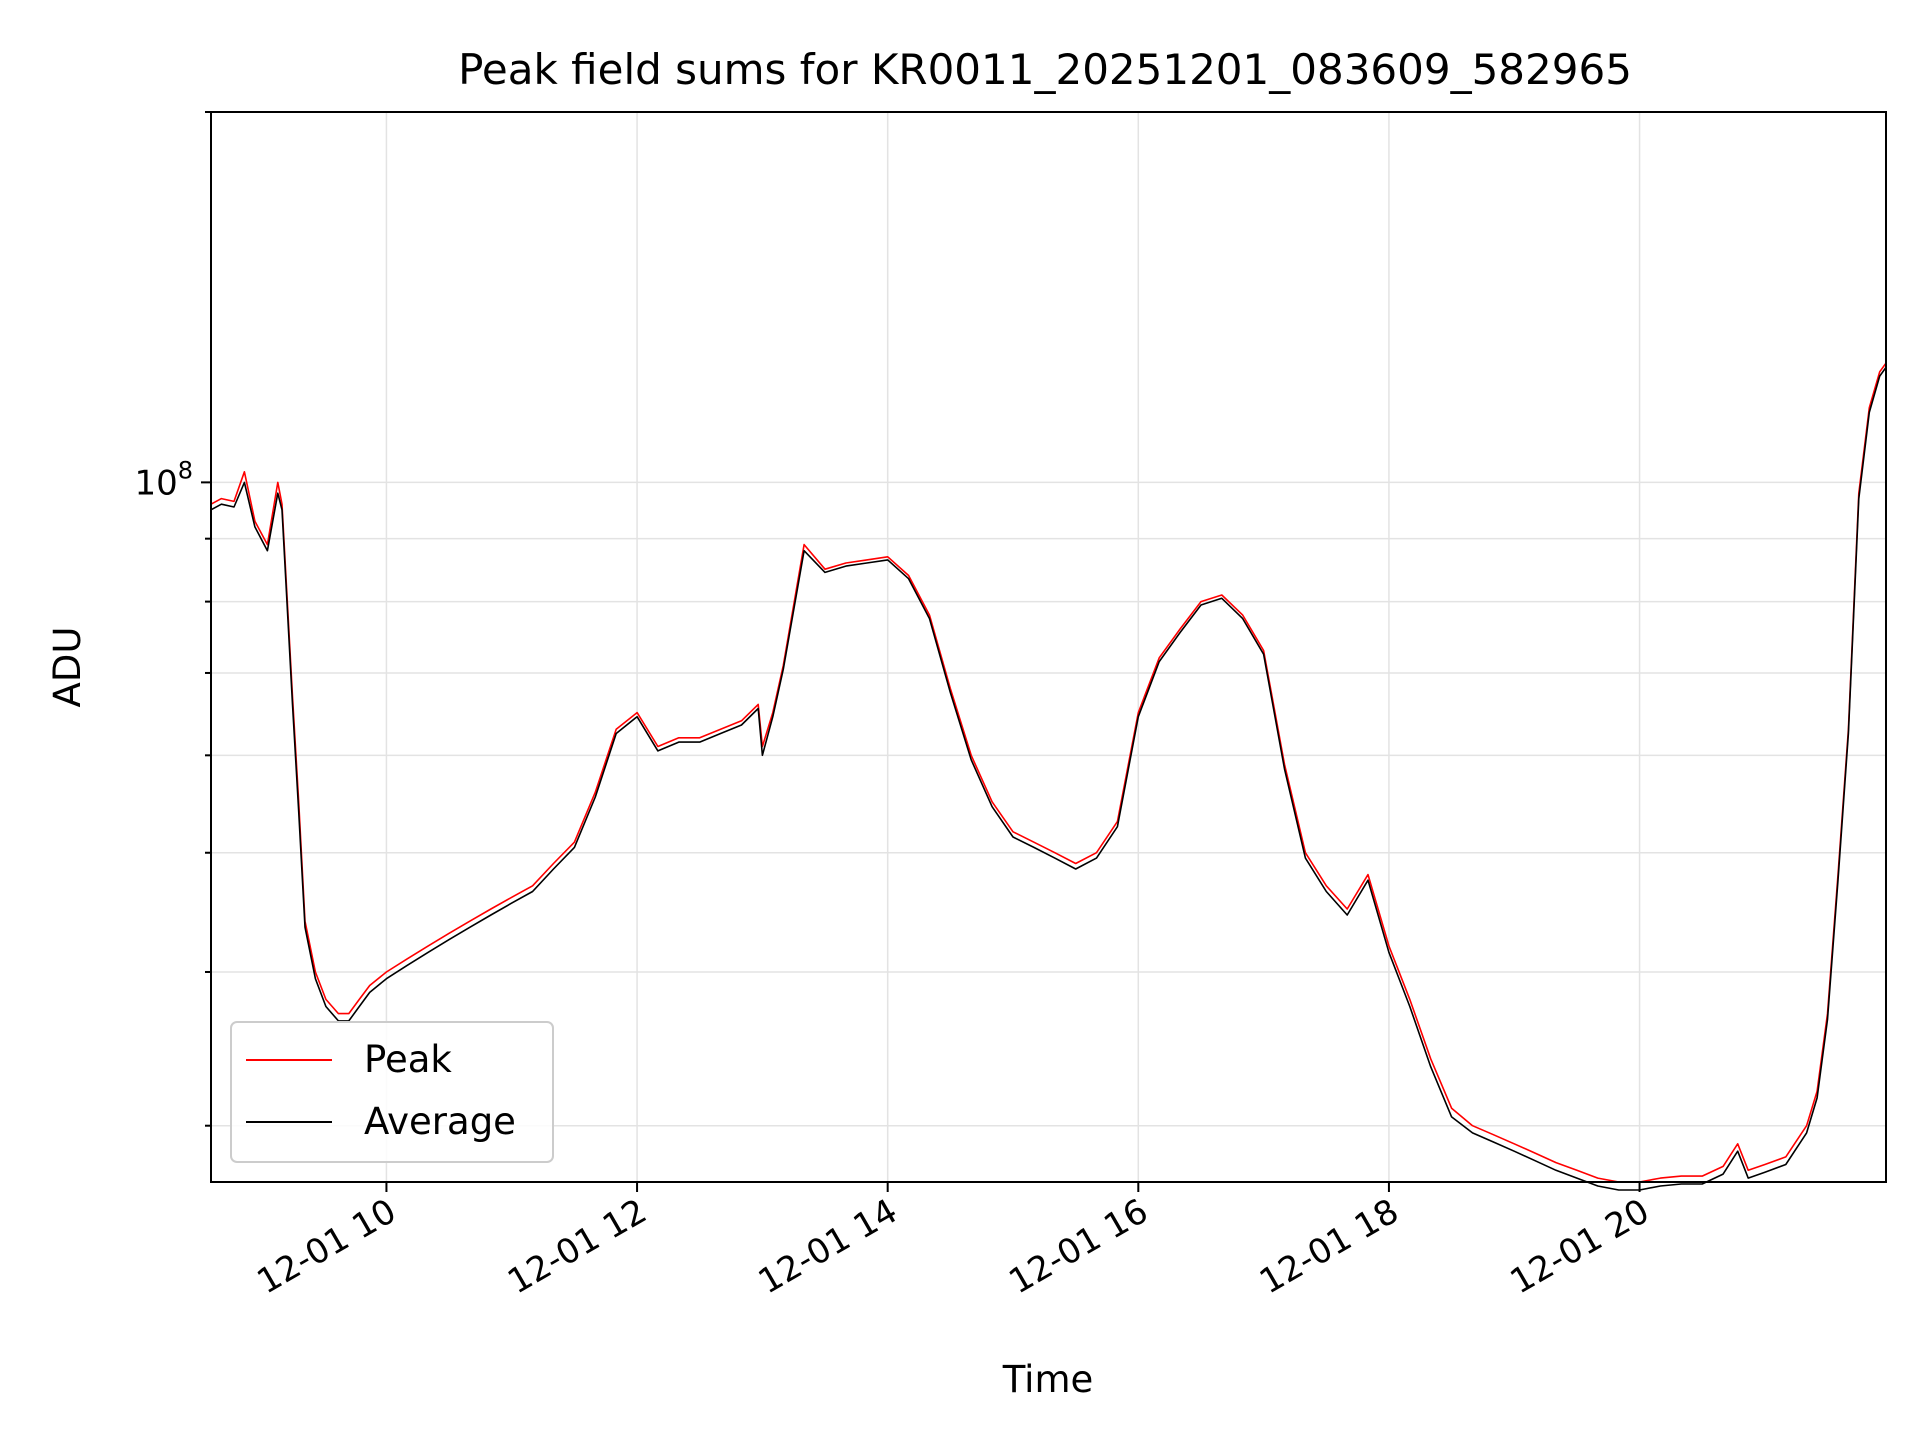  What do you see at coordinates (67, 667) in the screenshot?
I see `y-axis-label: ADU` at bounding box center [67, 667].